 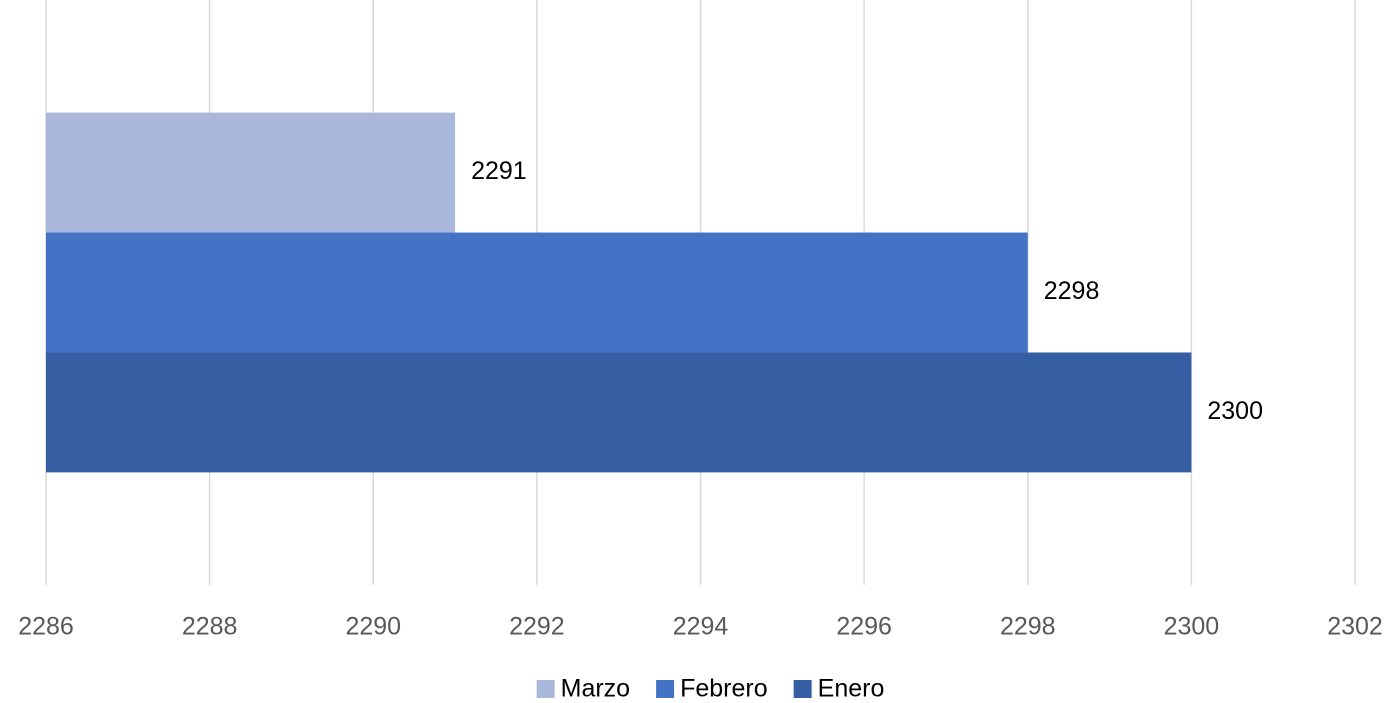 What do you see at coordinates (864, 627) in the screenshot?
I see `x-tick-label: 2296` at bounding box center [864, 627].